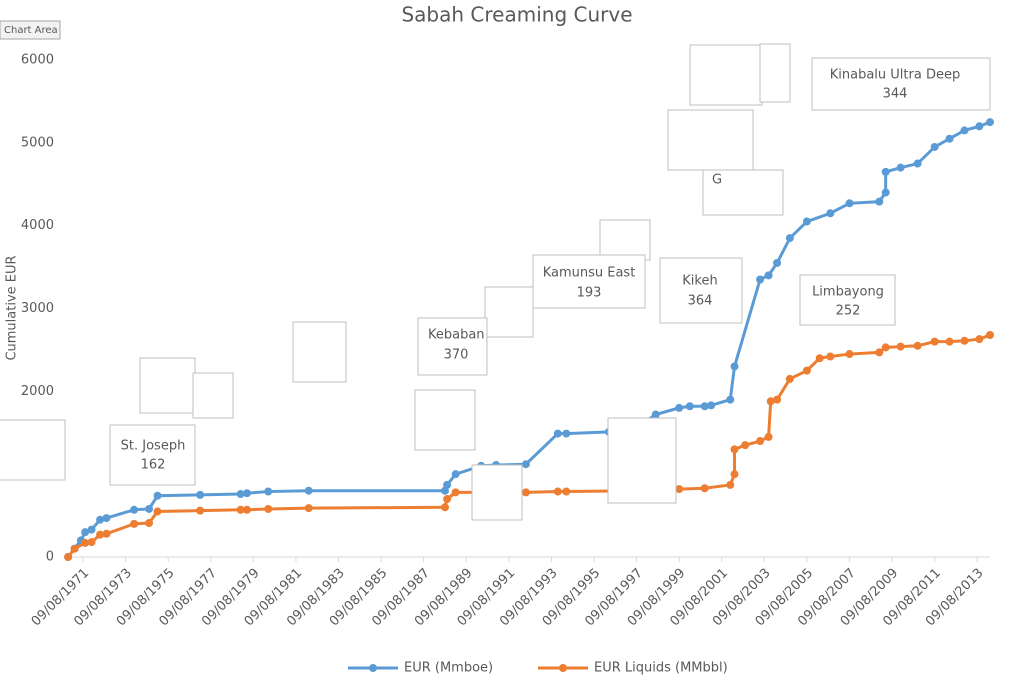  I want to click on tooltip: Chart Area, so click(31, 30).